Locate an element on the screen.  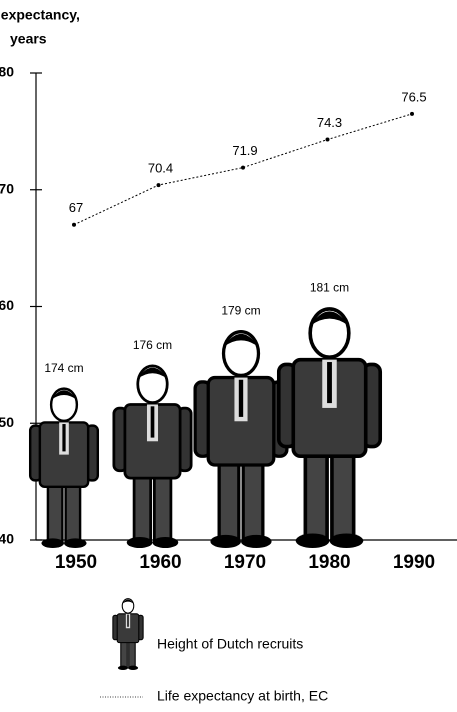
x-tick-label: 1970 is located at coordinates (245, 562).